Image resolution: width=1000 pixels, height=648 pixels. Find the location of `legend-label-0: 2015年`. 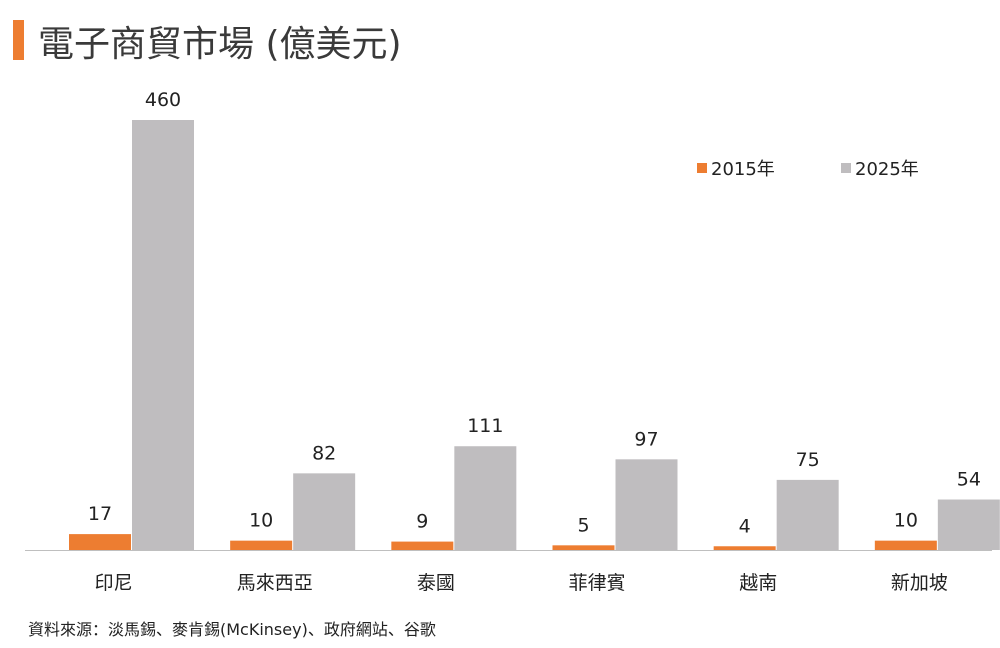

legend-label-0: 2015年 is located at coordinates (743, 169).